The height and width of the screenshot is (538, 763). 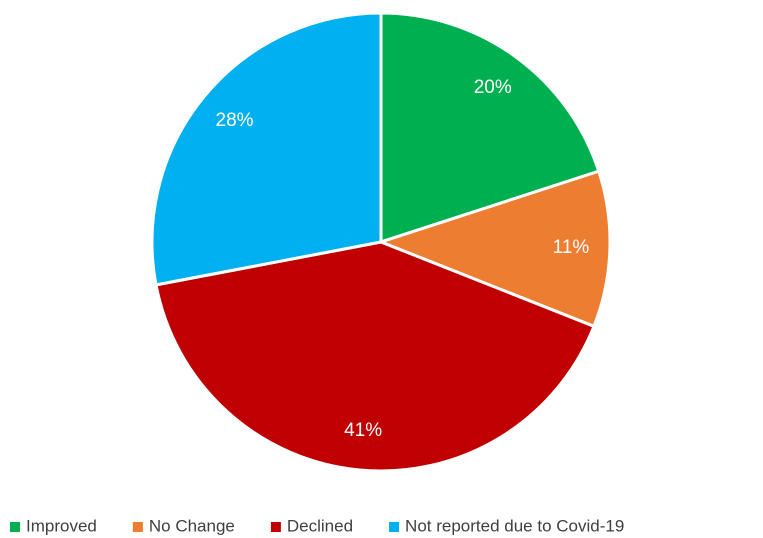 What do you see at coordinates (514, 525) in the screenshot?
I see `legend-label: Not reported due to Covid-19` at bounding box center [514, 525].